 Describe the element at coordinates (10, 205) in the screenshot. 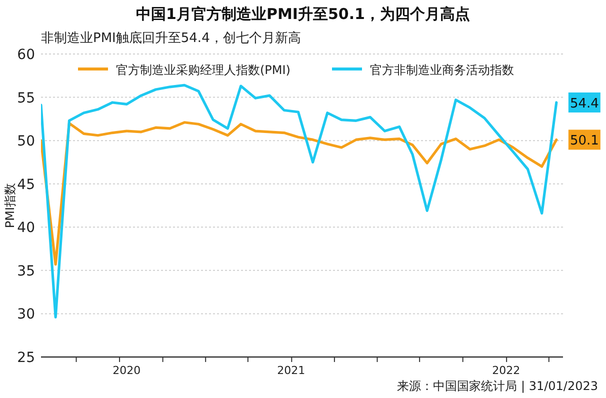

I see `y-axis-title: PMI指数` at that location.